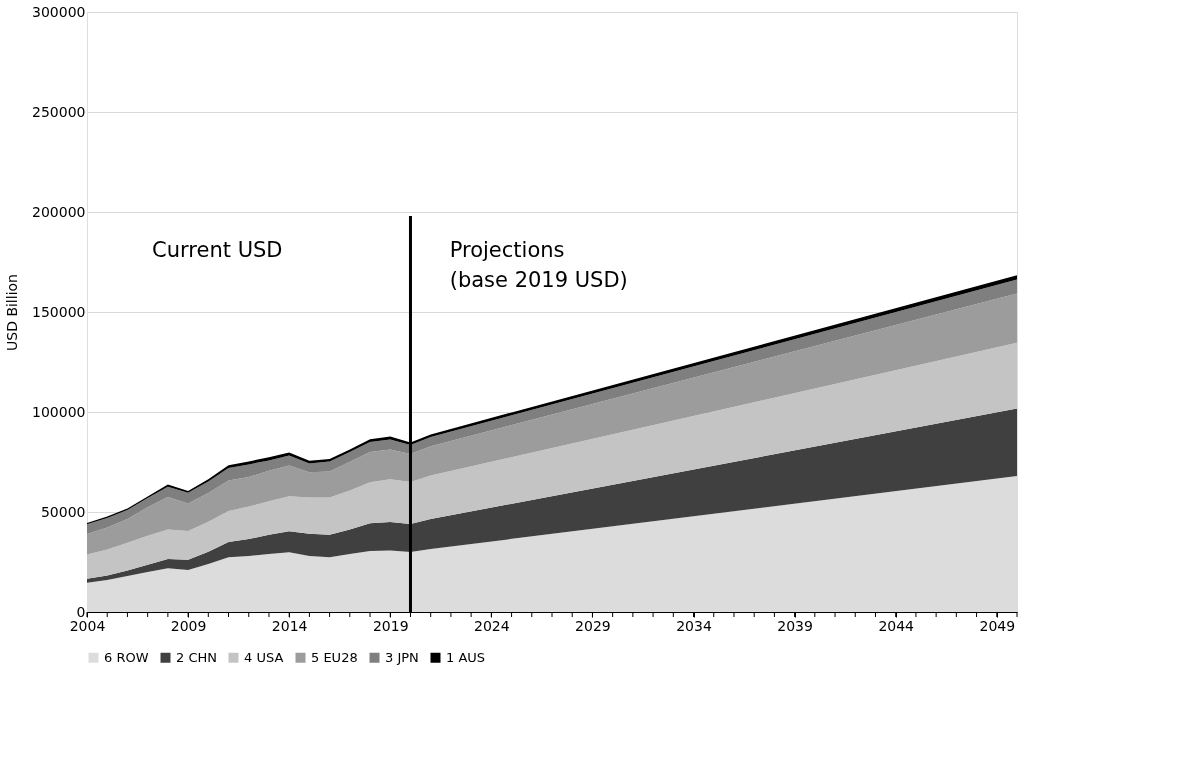  Describe the element at coordinates (81, 611) in the screenshot. I see `y-tick-label: 0` at that location.